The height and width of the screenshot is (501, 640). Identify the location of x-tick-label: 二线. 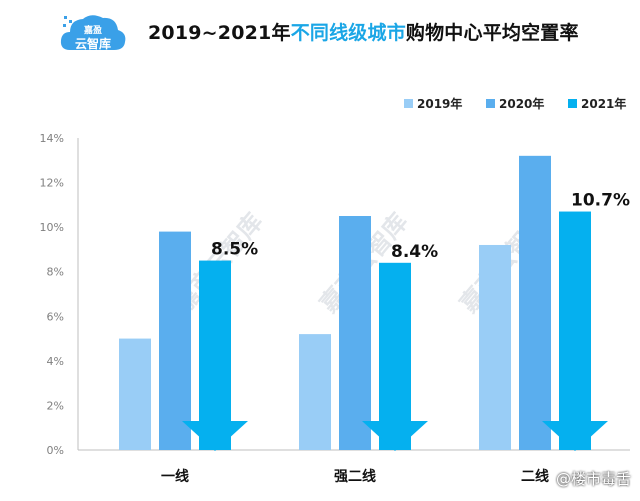
(535, 476).